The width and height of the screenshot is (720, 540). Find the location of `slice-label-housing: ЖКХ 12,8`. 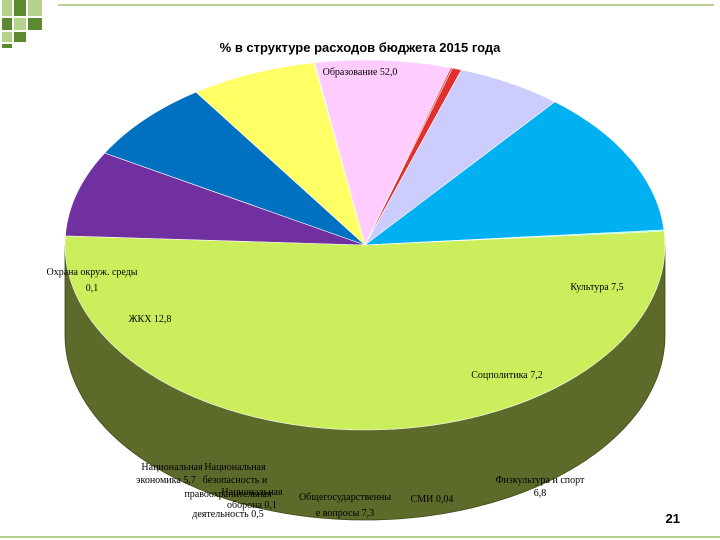

slice-label-housing: ЖКХ 12,8 is located at coordinates (150, 319).